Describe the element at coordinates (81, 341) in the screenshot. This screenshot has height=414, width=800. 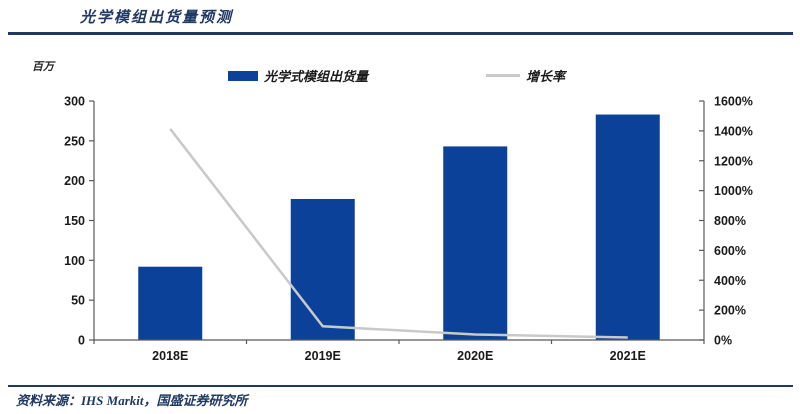
I see `left-axis-tick-label: 0` at that location.